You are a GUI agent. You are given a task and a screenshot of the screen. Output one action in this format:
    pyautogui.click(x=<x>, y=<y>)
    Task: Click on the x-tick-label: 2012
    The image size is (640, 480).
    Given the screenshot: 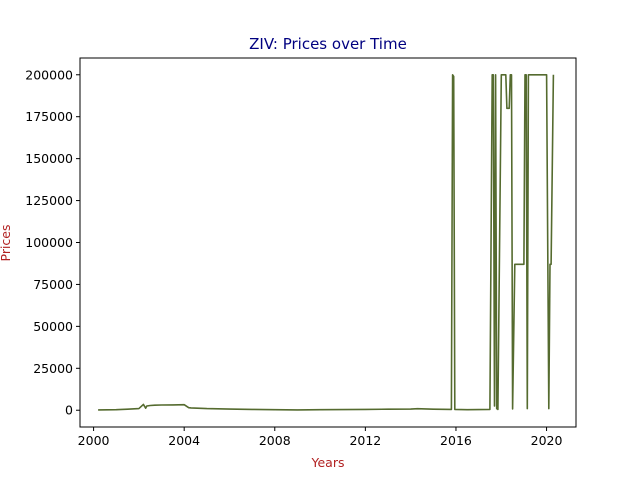 What is the action you would take?
    pyautogui.click(x=365, y=440)
    